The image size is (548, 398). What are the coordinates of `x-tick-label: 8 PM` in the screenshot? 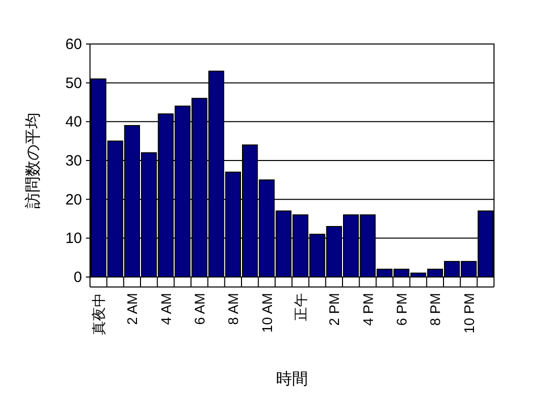 It's located at (435, 309).